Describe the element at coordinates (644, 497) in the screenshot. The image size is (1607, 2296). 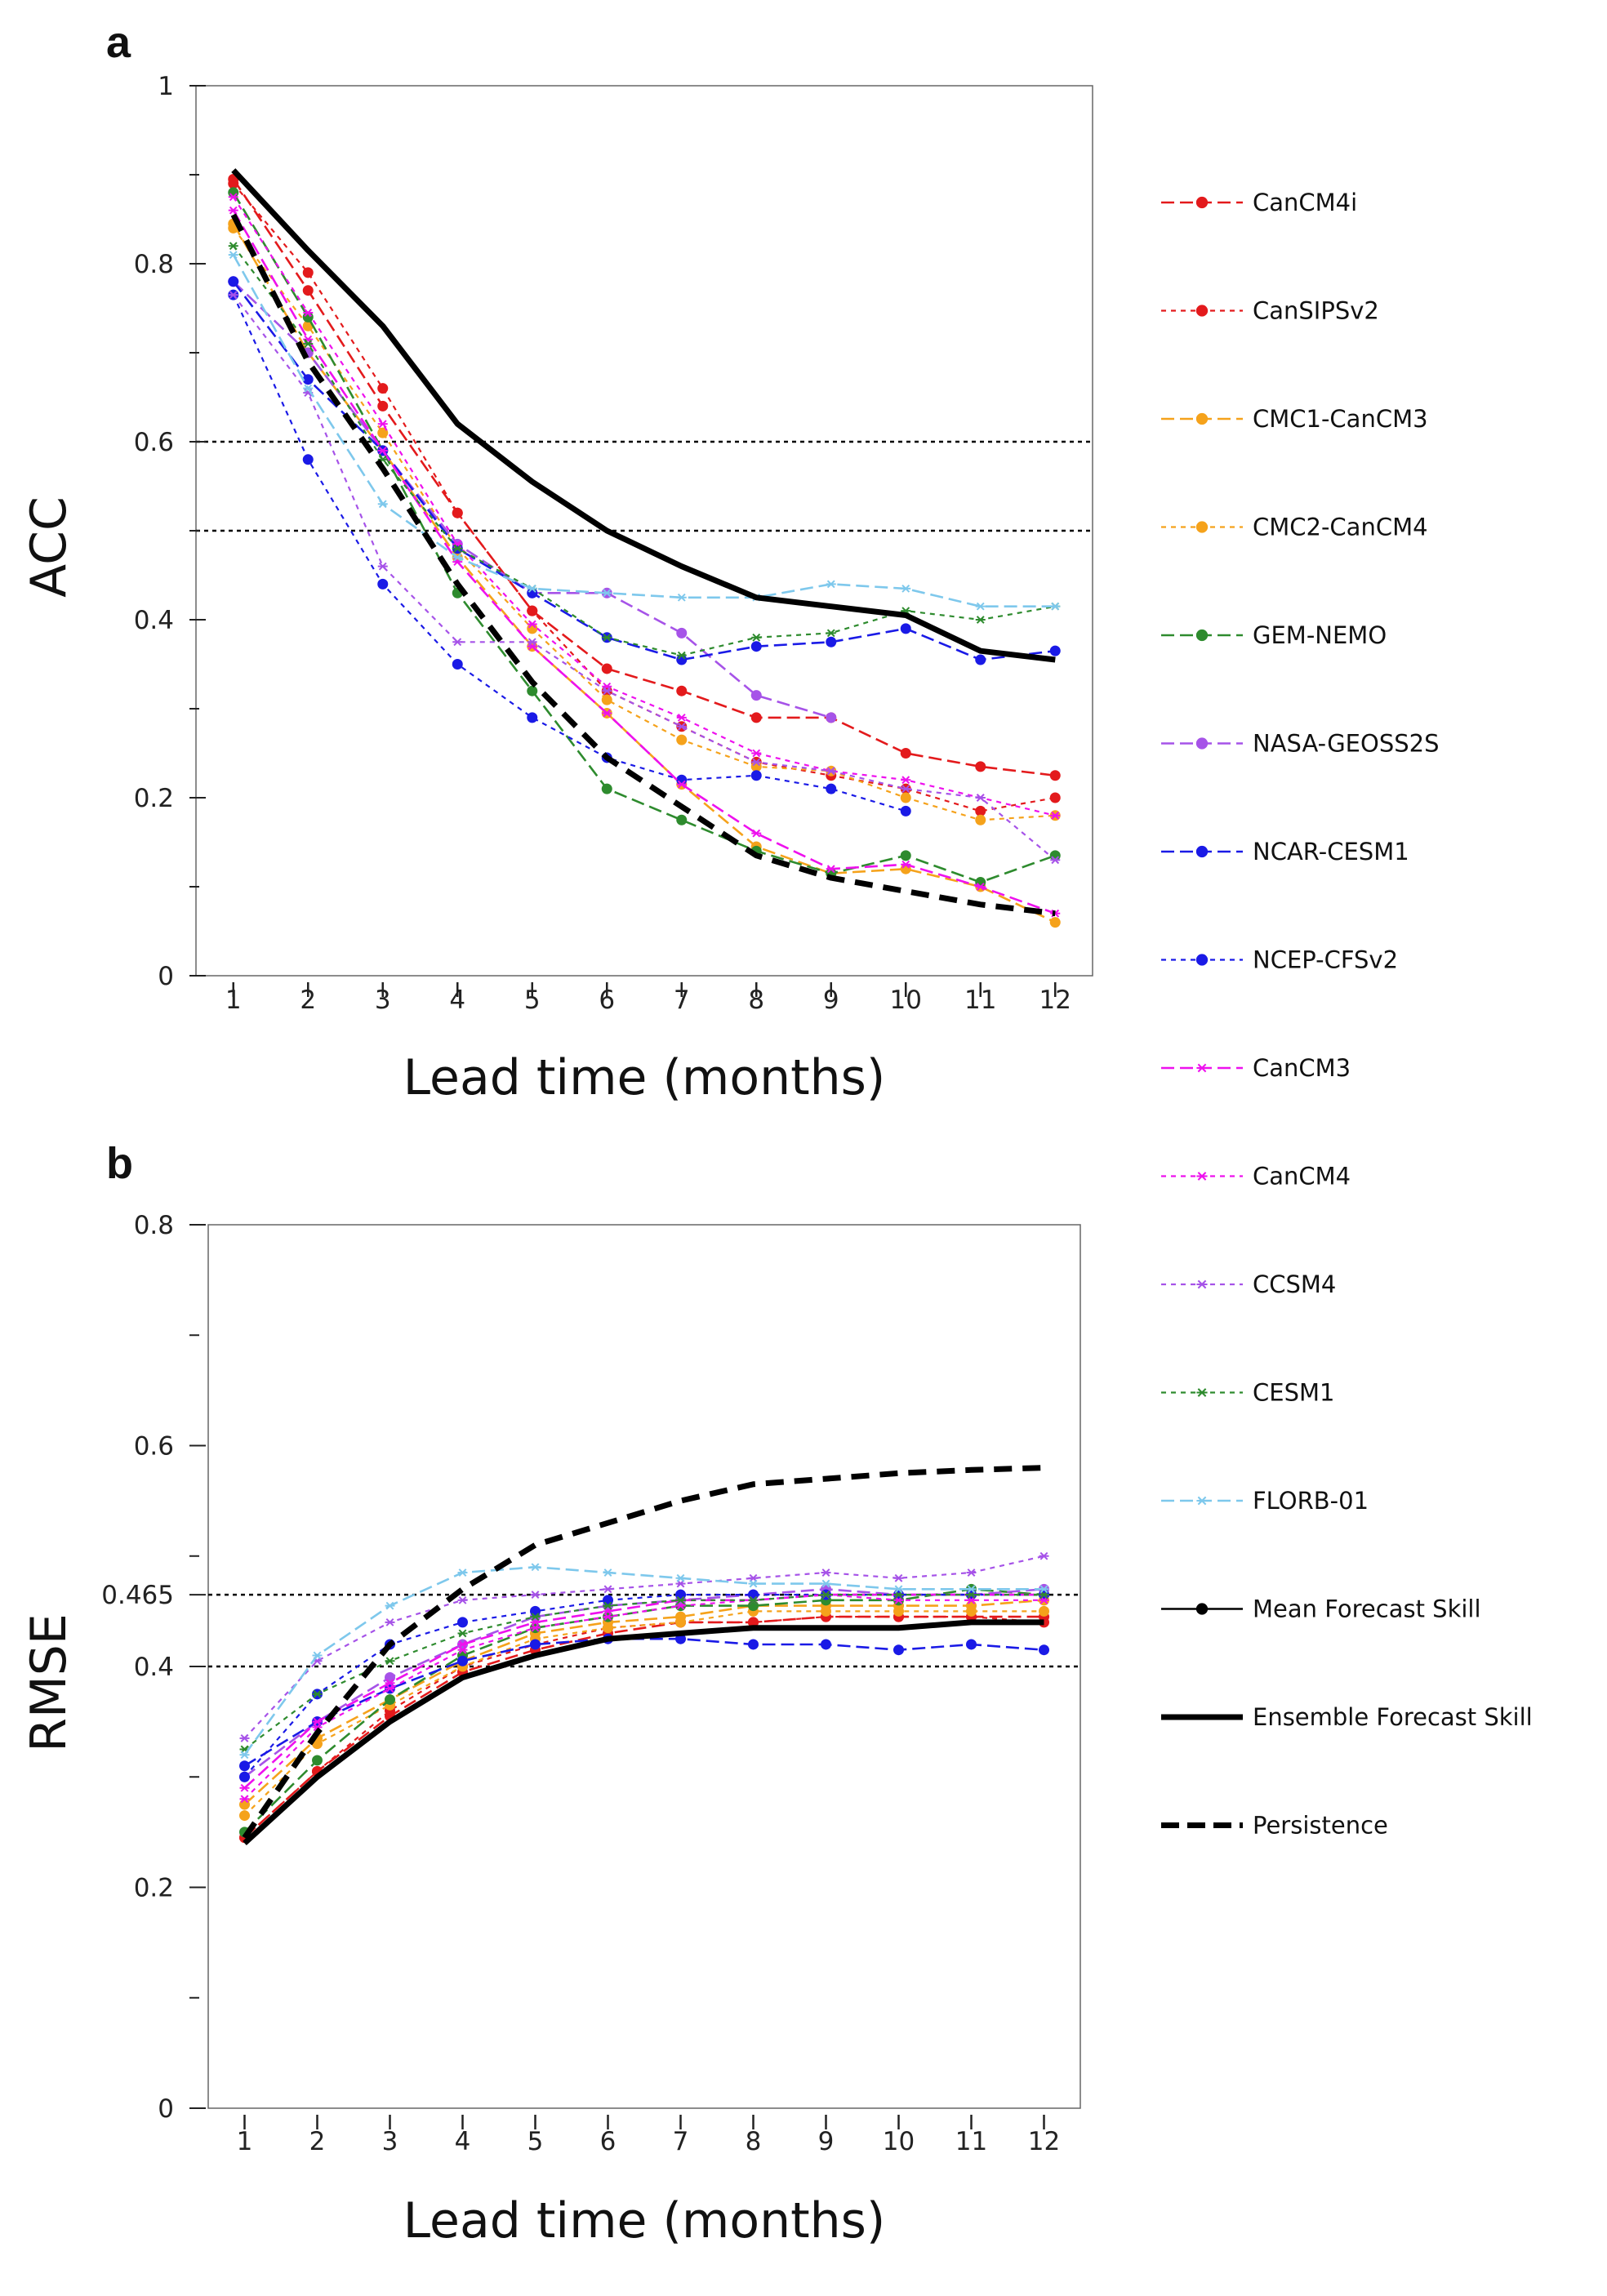
I see `series-line-cansipsv2` at that location.